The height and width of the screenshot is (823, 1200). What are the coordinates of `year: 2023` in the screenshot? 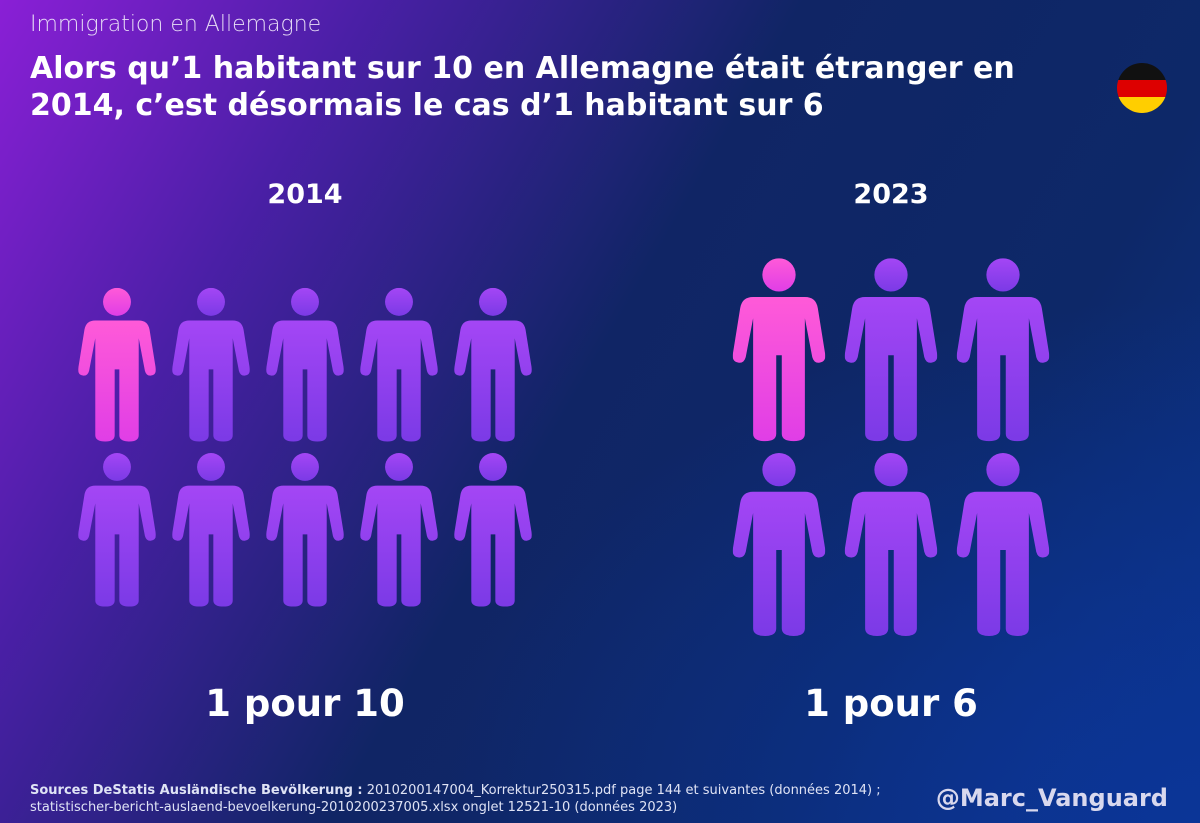 It's located at (891, 194).